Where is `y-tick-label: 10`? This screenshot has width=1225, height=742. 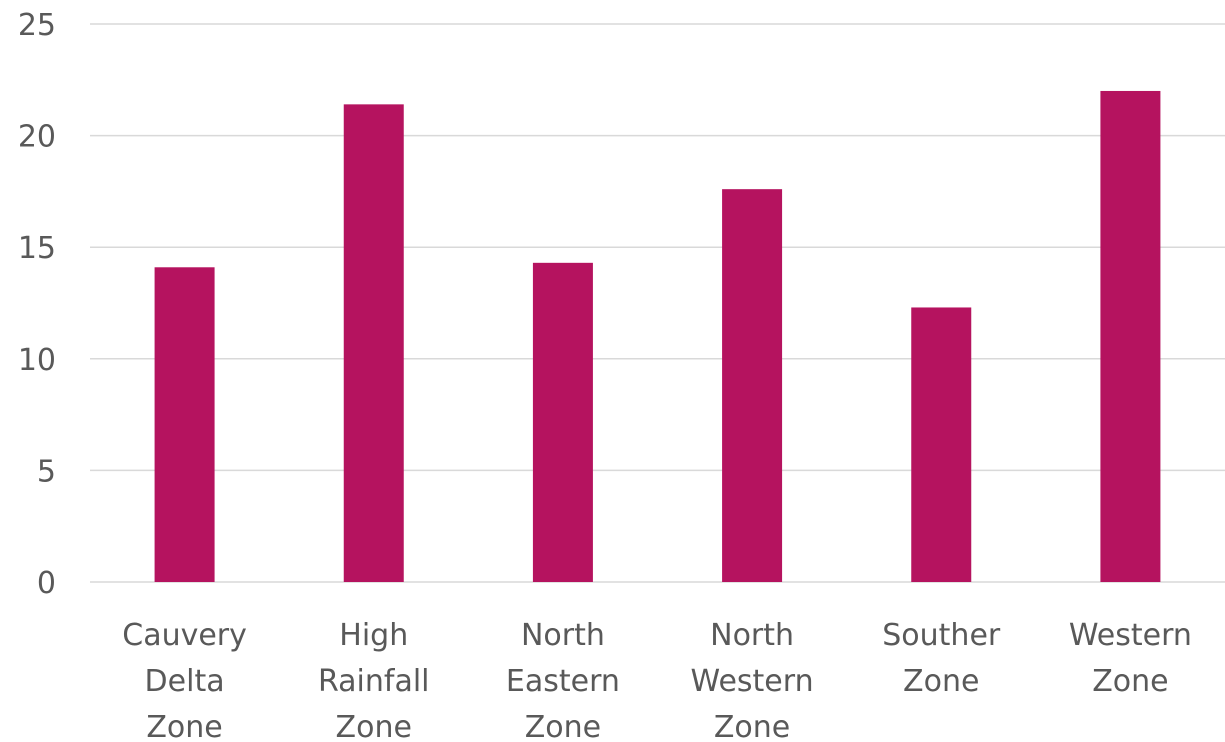
y-tick-label: 10 is located at coordinates (37, 360).